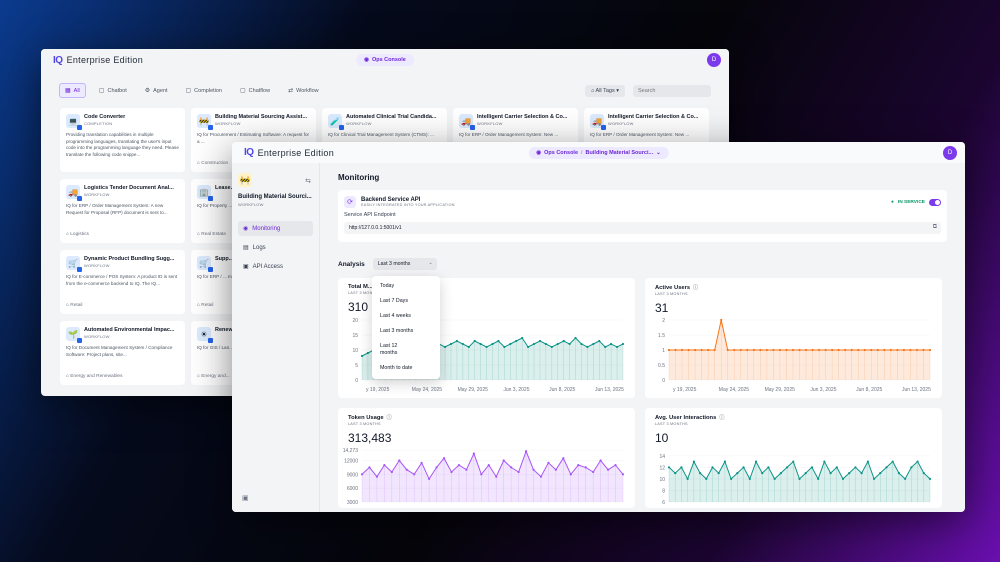  I want to click on sidebar-item-monitoring: ◉ Monitoring, so click(275, 228).